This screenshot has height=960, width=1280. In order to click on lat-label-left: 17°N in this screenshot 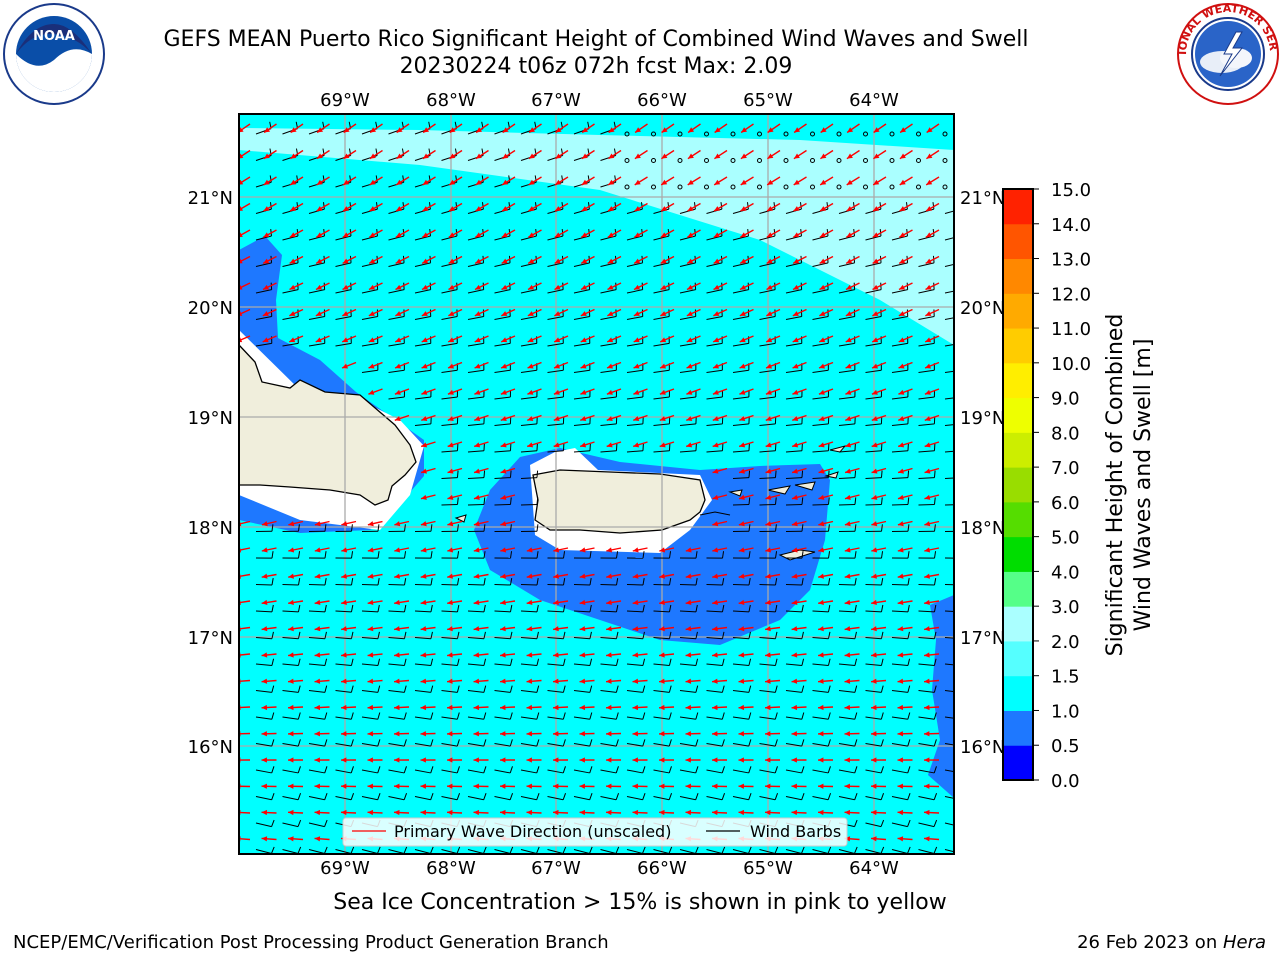, I will do `click(210, 638)`.